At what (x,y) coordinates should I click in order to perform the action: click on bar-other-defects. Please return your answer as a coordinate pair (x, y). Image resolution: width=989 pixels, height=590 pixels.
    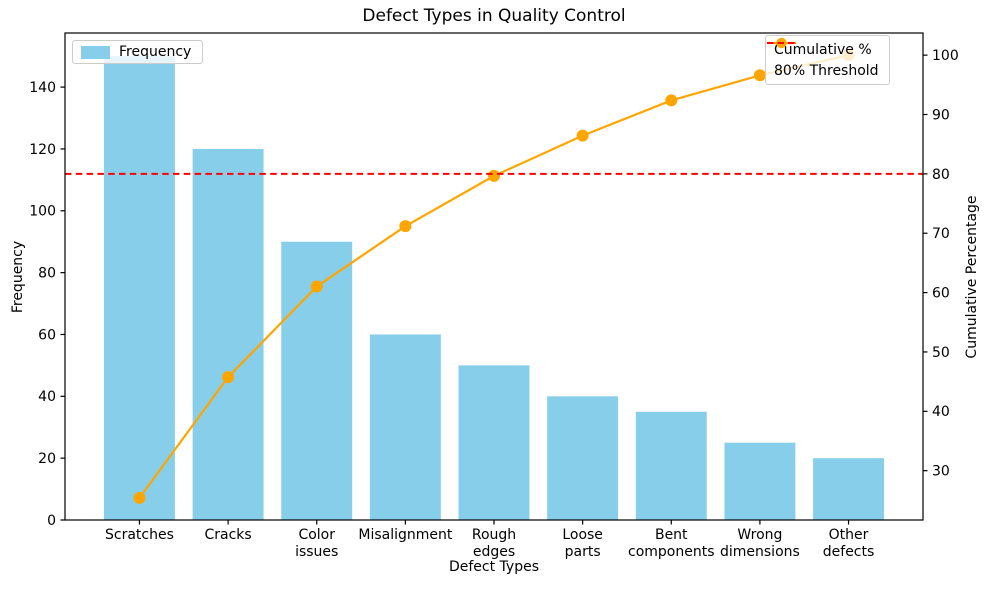
    Looking at the image, I should click on (848, 489).